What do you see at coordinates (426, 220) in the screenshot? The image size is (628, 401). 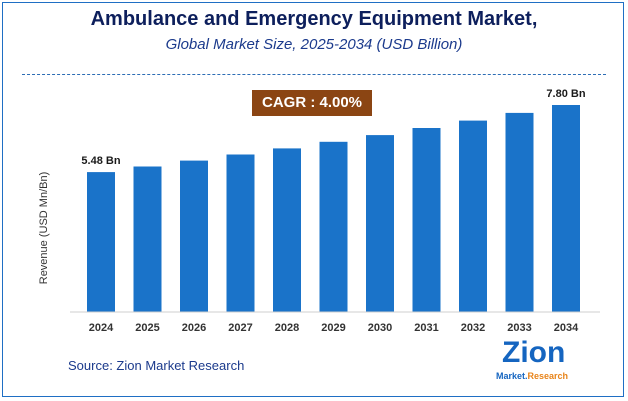 I see `bar-2031` at bounding box center [426, 220].